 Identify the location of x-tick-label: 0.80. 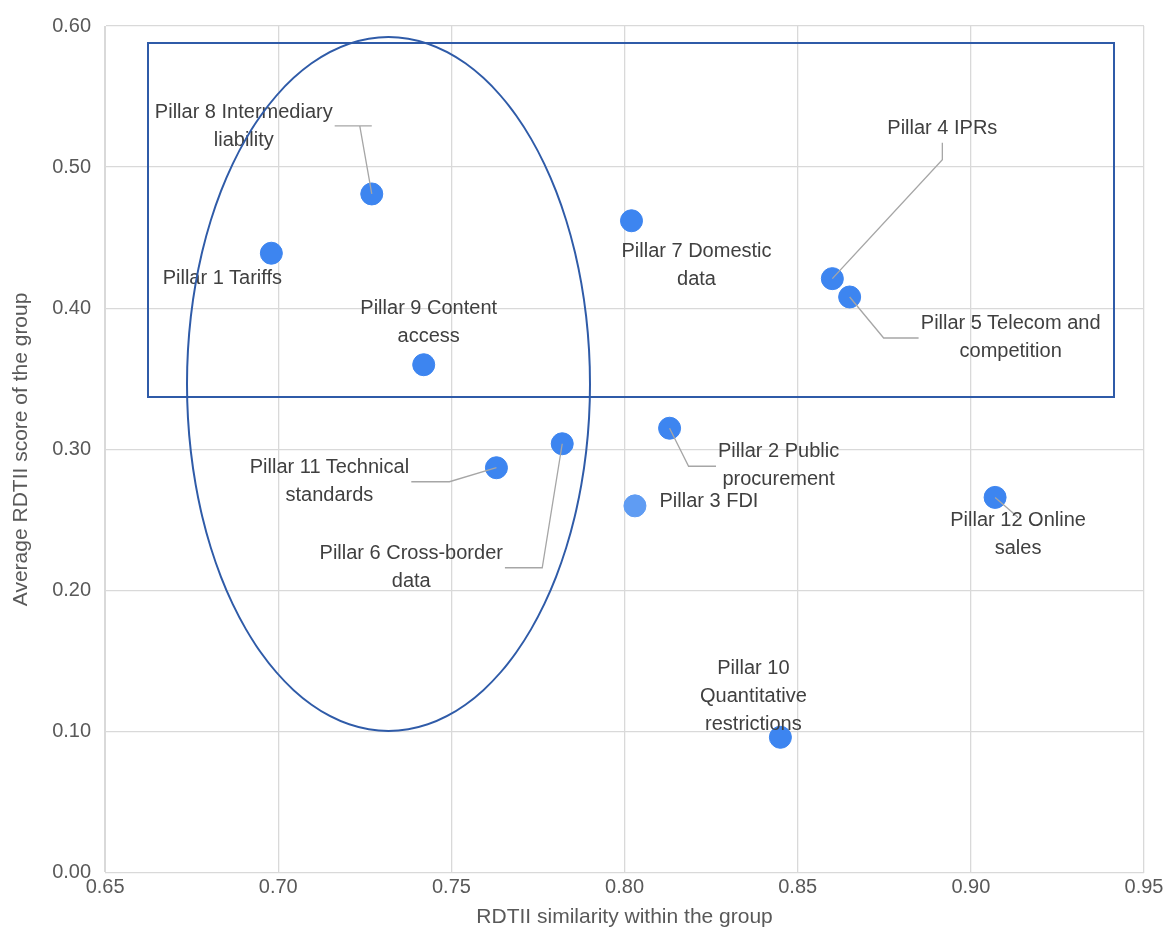
(625, 886).